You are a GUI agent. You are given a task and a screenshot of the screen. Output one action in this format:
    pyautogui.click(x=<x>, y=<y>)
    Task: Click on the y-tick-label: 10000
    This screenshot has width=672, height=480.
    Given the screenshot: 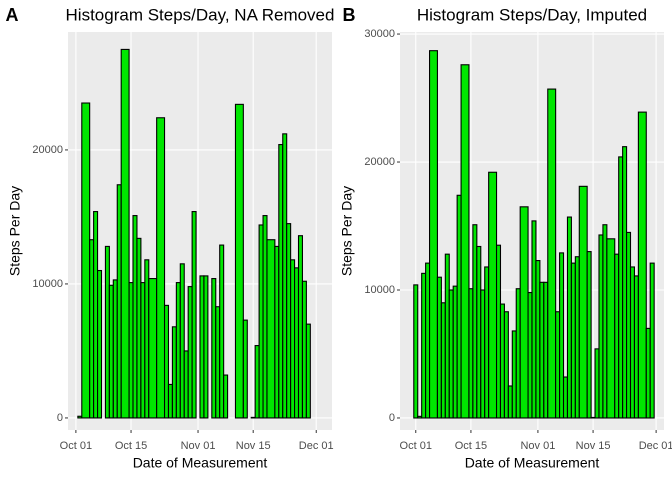 What is the action you would take?
    pyautogui.click(x=379, y=290)
    